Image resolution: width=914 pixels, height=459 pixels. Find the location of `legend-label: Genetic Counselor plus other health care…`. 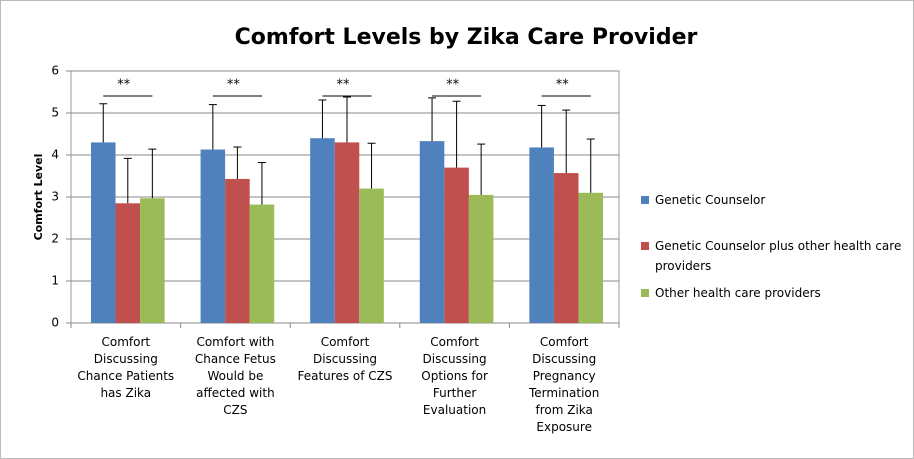

legend-label: Genetic Counselor plus other health care… is located at coordinates (778, 256).